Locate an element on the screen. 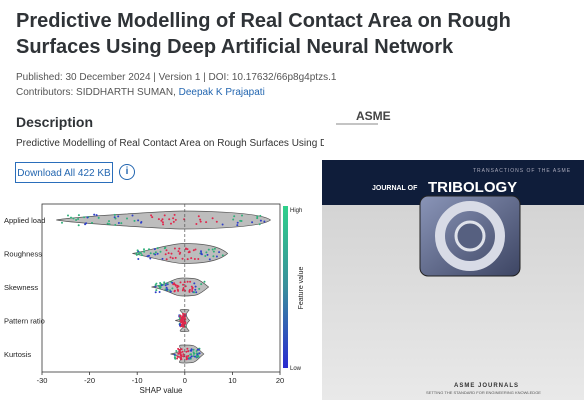 The image size is (584, 400). x-tick-label: -30 is located at coordinates (42, 380).